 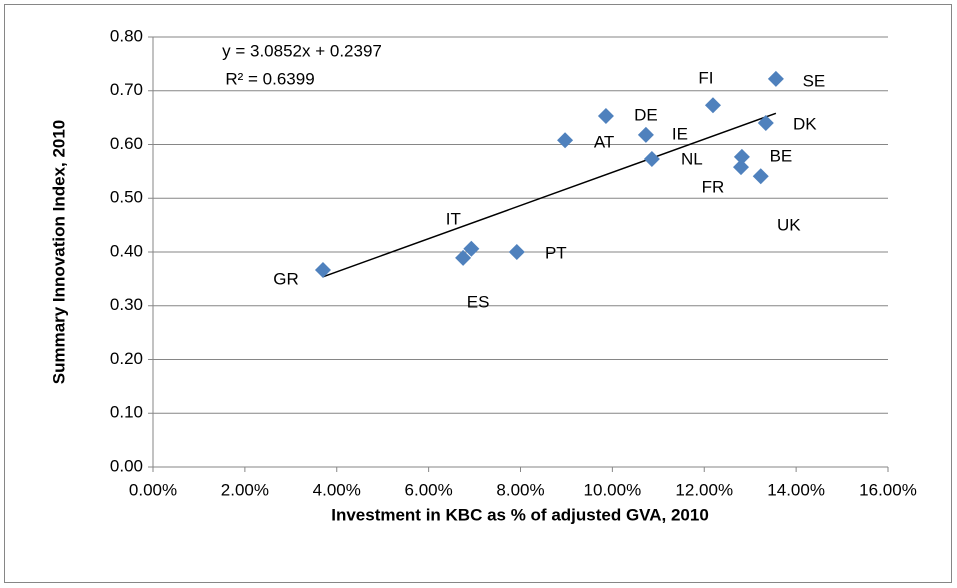 I want to click on x-tick-label: 8.00%, so click(x=520, y=489).